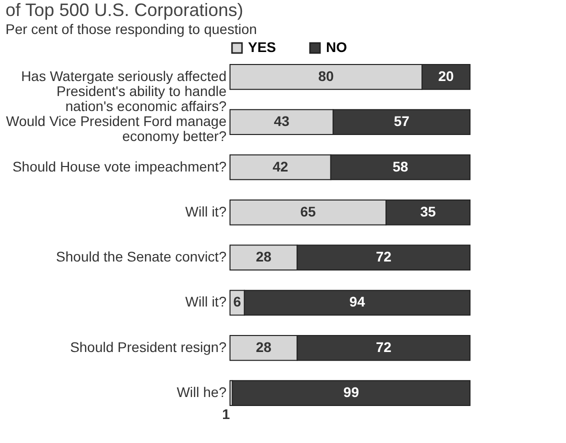 Image resolution: width=566 pixels, height=443 pixels. Describe the element at coordinates (226, 414) in the screenshot. I see `data-label: 1` at that location.